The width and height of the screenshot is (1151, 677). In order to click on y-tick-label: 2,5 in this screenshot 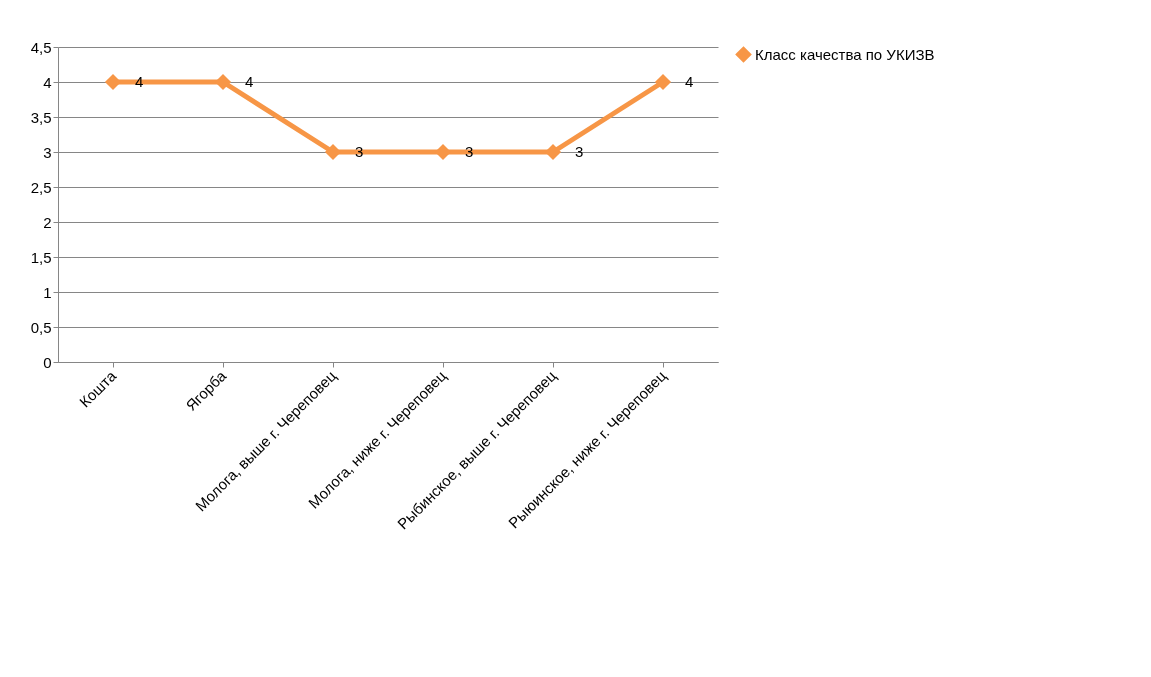, I will do `click(41, 187)`.